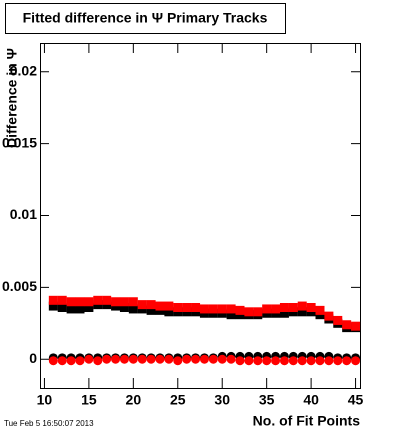 The width and height of the screenshot is (400, 433). Describe the element at coordinates (19, 286) in the screenshot. I see `y-tick-label: 0.005` at that location.